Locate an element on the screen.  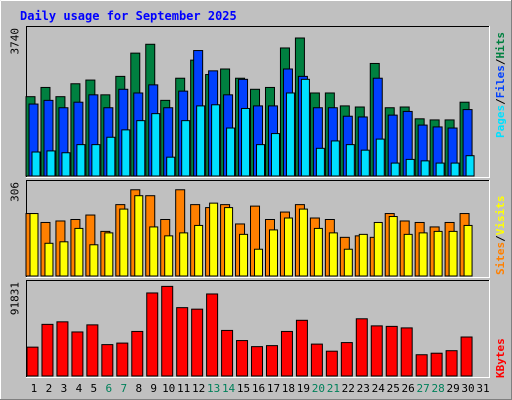
xtick-day-30: 30 is located at coordinates (467, 388).